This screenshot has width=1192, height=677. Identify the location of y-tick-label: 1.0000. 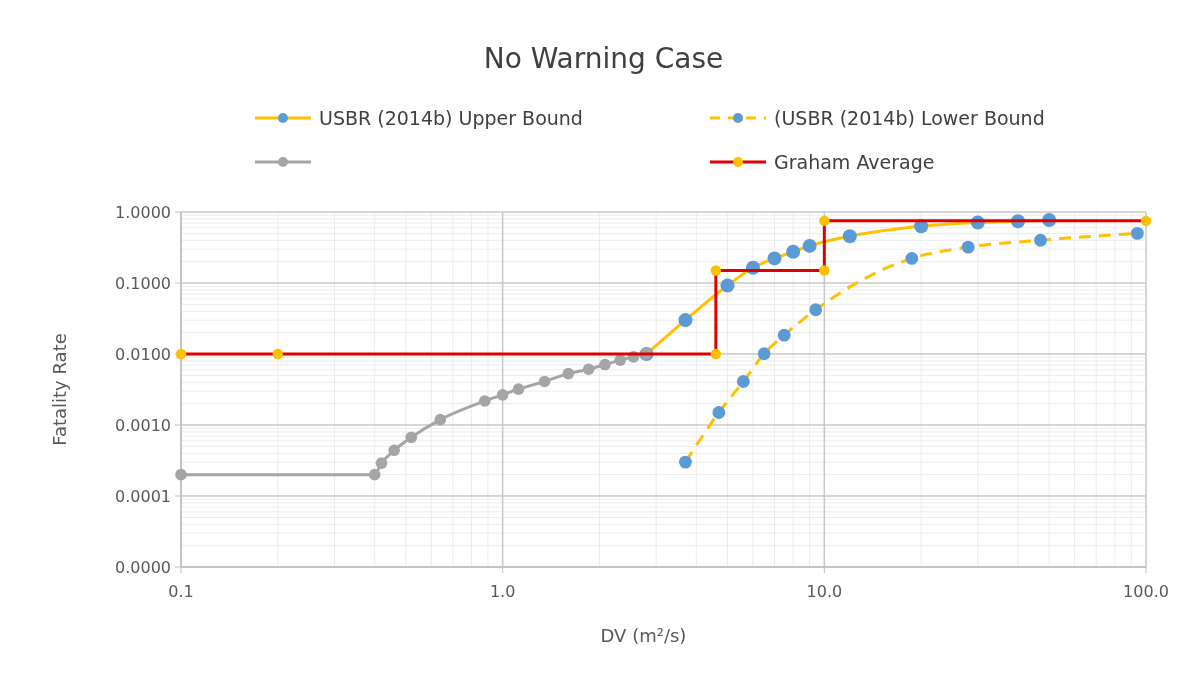
(143, 212).